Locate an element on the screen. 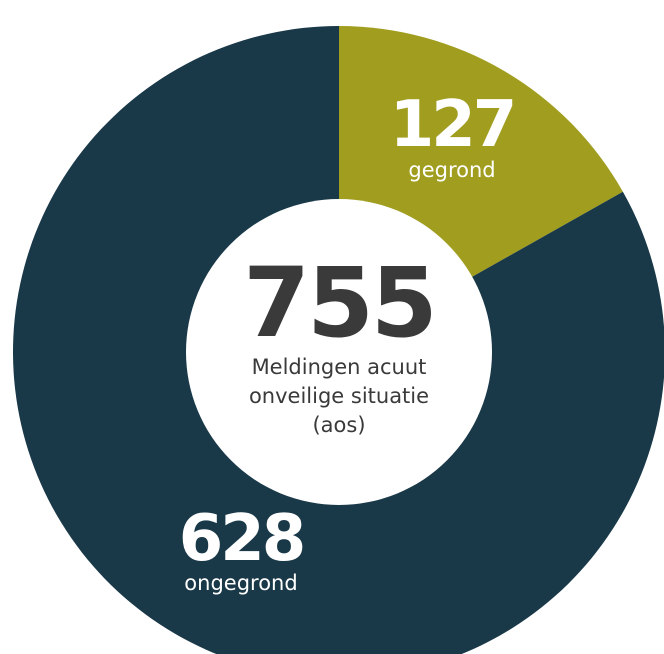 The image size is (664, 654). slice-label-ongegrond: ongegrond is located at coordinates (240, 583).